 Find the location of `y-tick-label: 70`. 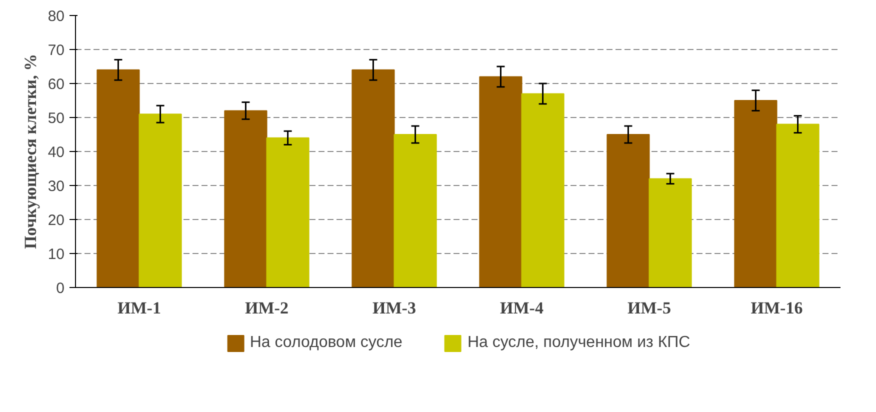

y-tick-label: 70 is located at coordinates (56, 50).